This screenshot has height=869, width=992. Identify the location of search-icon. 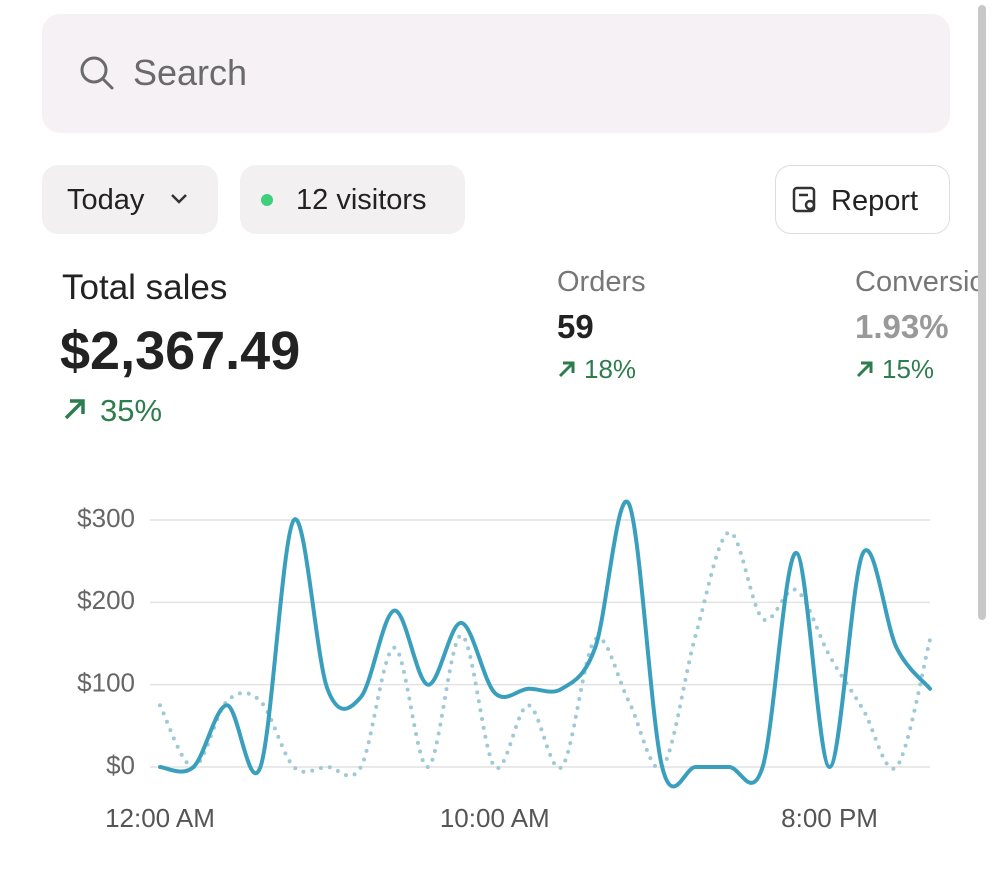
(97, 73).